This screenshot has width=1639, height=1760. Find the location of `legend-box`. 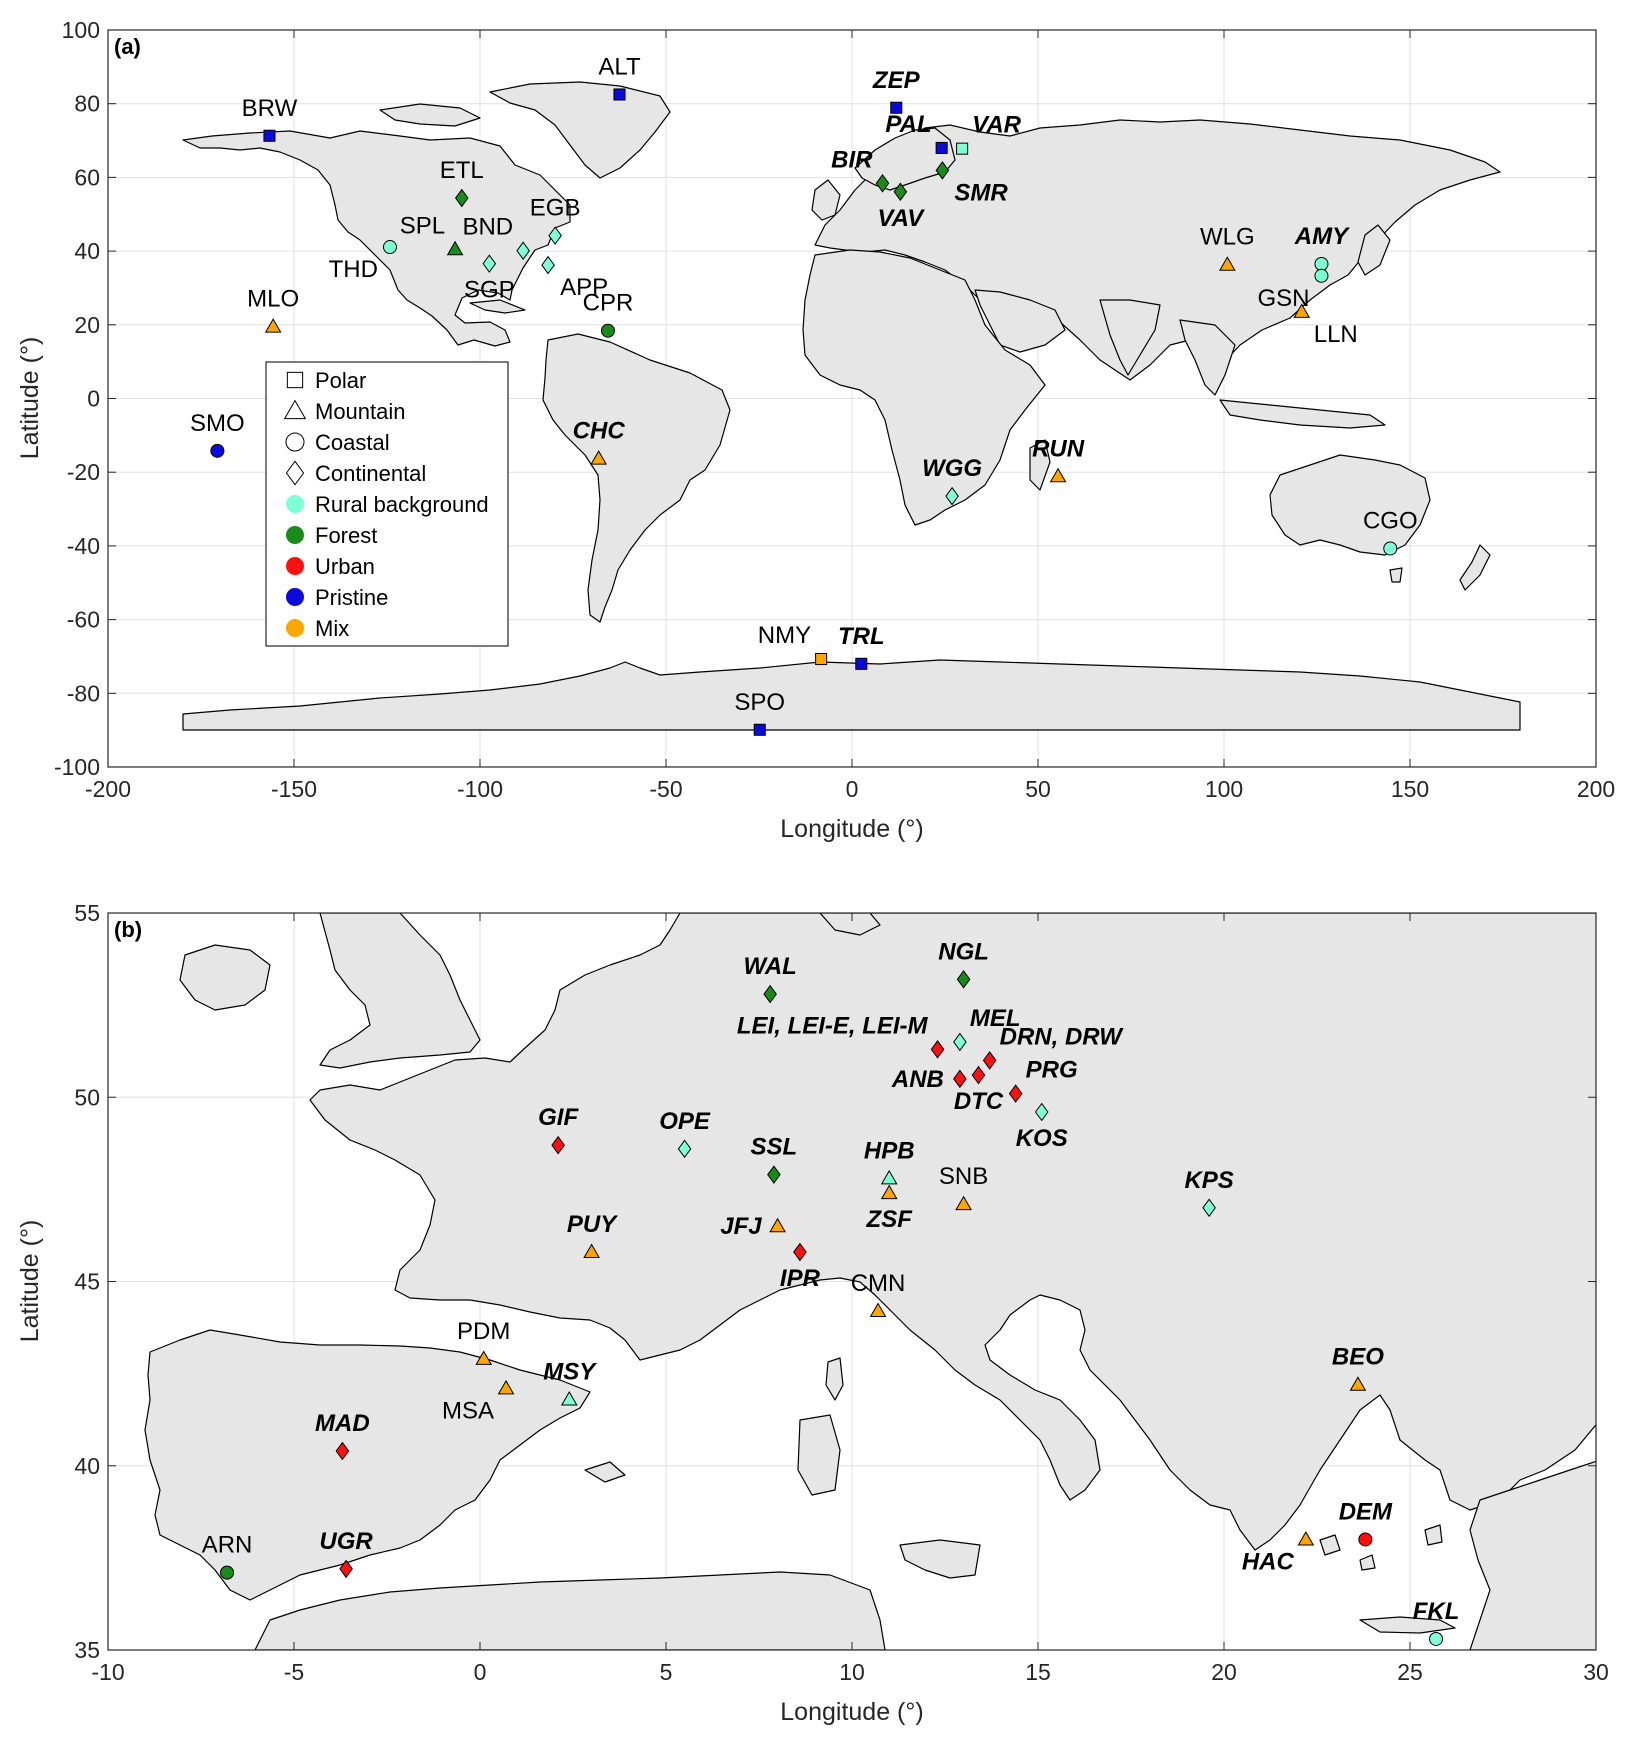

legend-box is located at coordinates (387, 504).